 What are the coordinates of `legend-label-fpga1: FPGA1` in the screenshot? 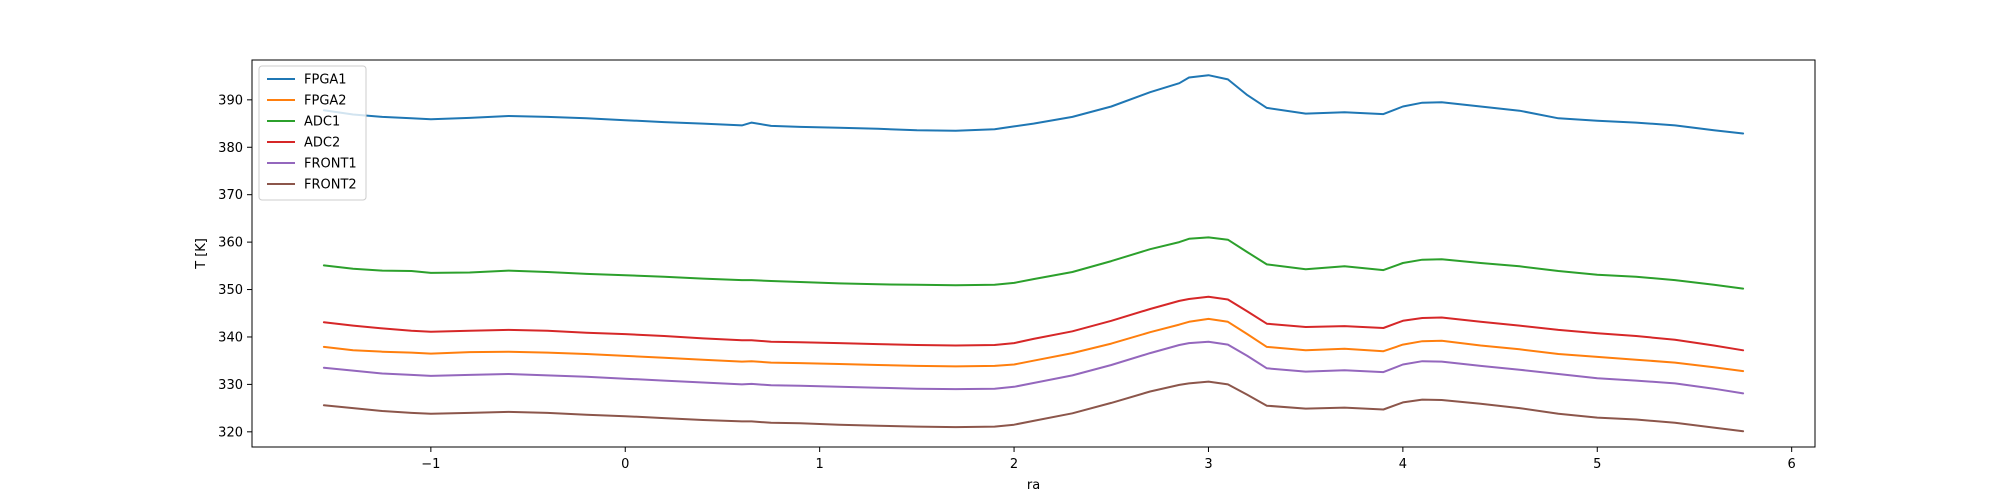 It's located at (325, 80).